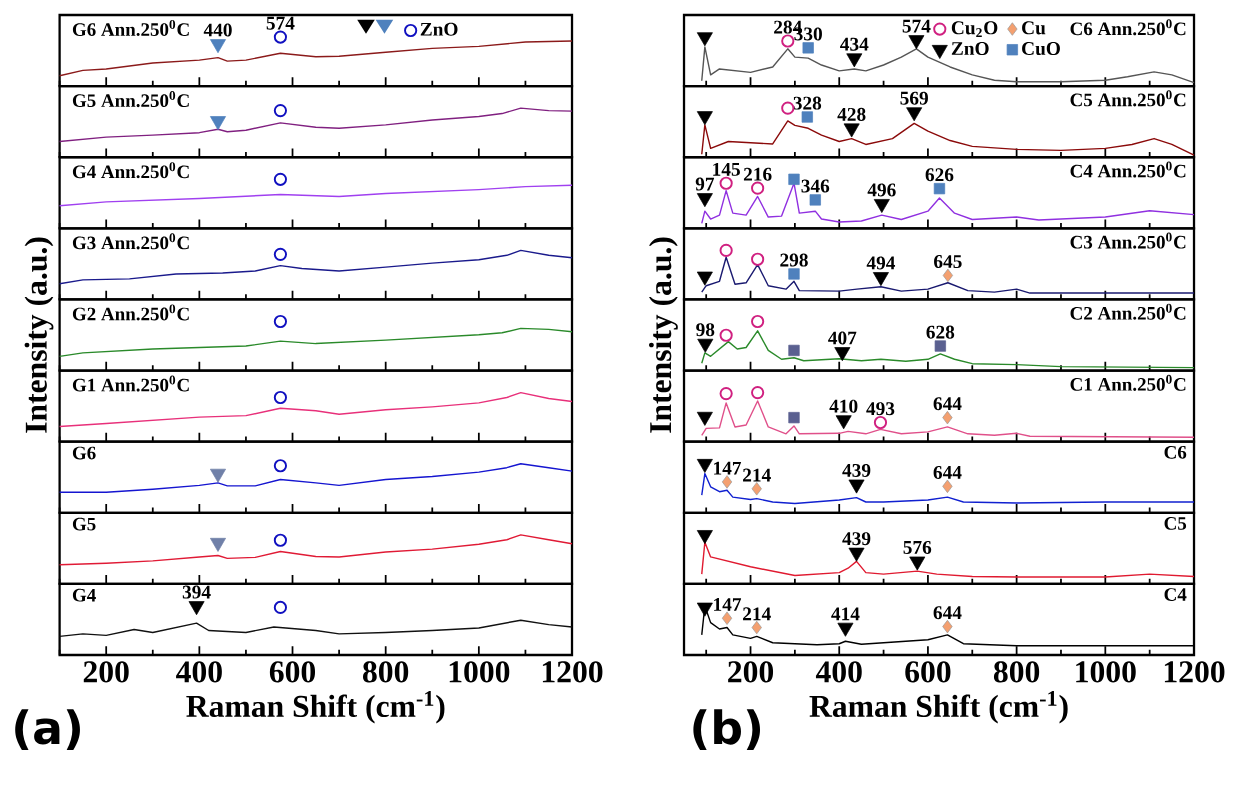  What do you see at coordinates (1128, 382) in the screenshot?
I see `chart-title: C1 Ann.250$^{0}$C` at bounding box center [1128, 382].